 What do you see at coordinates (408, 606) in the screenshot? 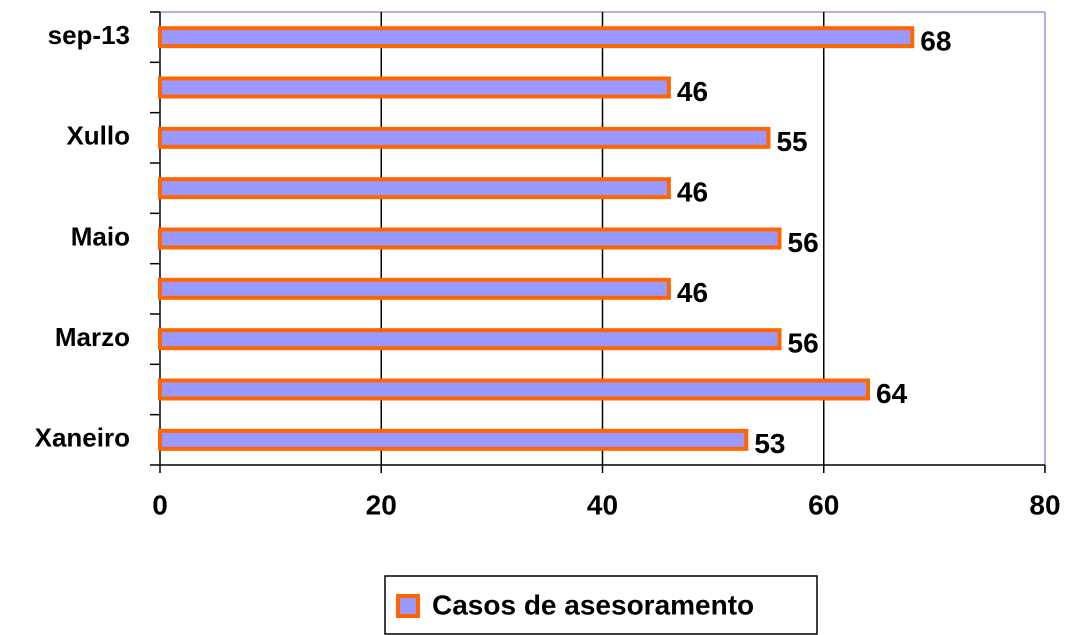
I see `legend-swatch` at bounding box center [408, 606].